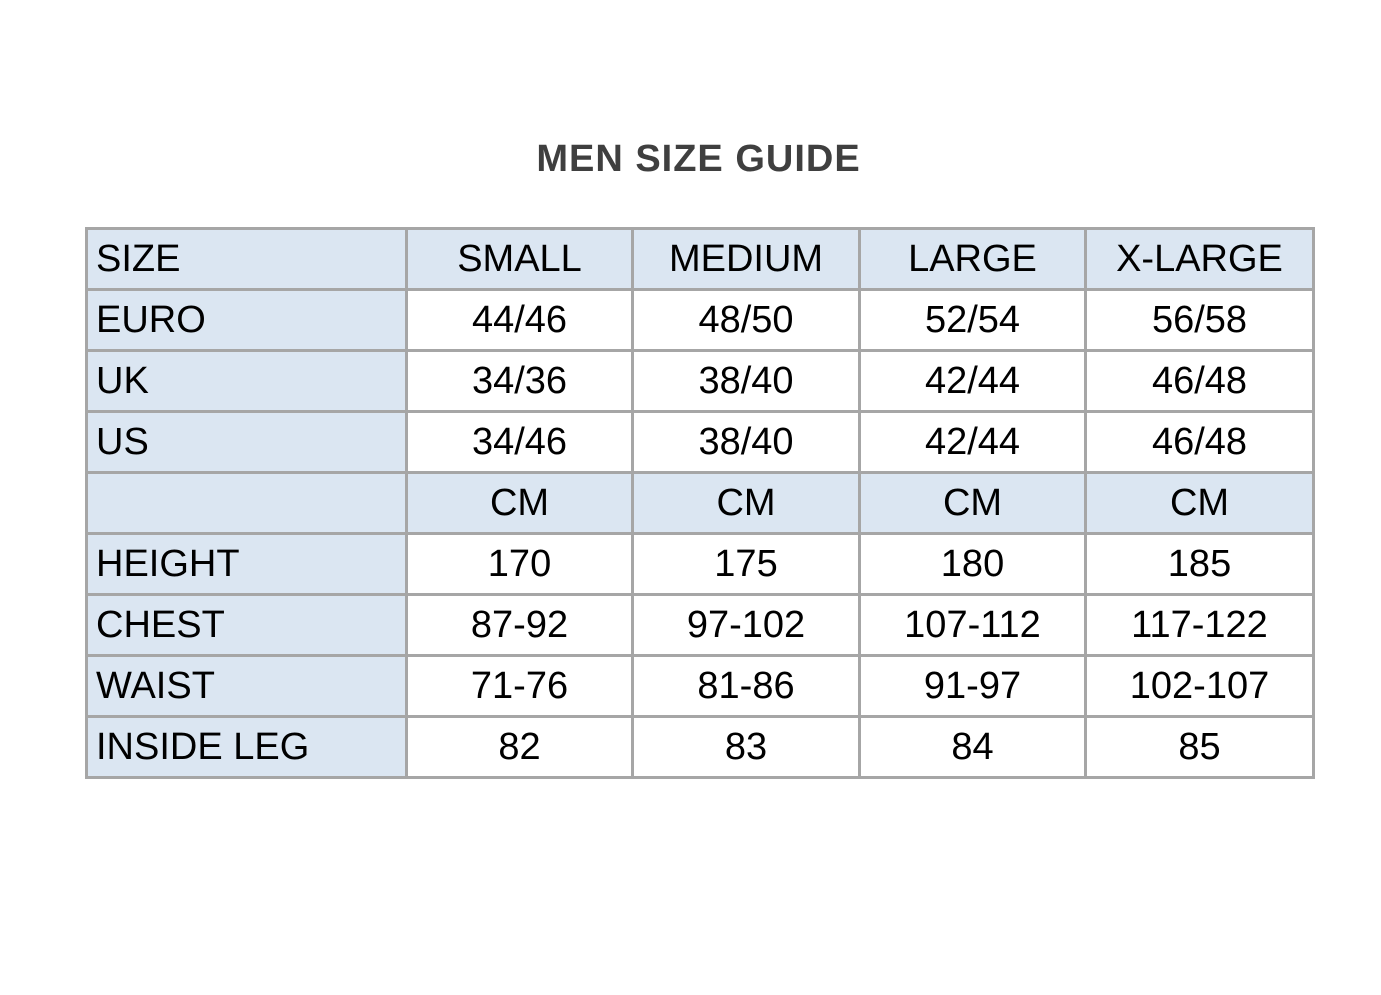  Describe the element at coordinates (746, 686) in the screenshot. I see `data-cell: 81-86` at that location.